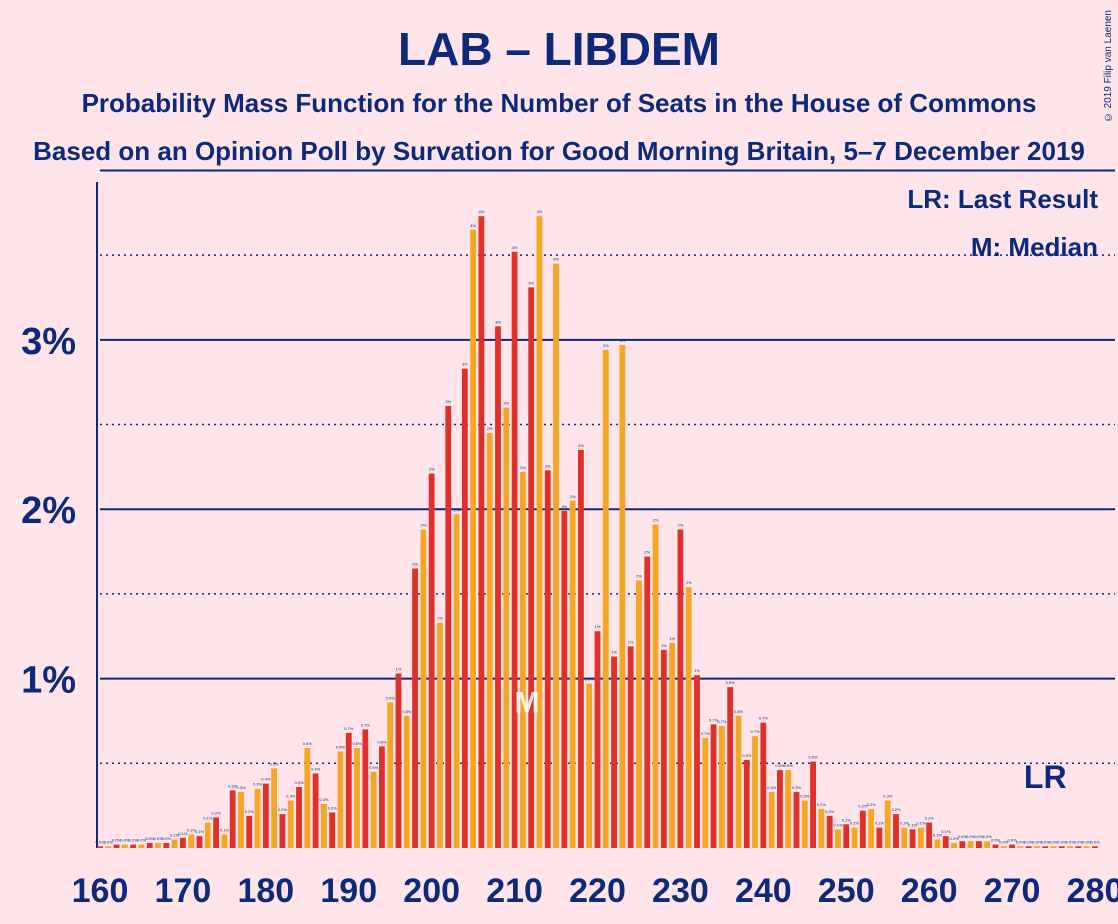 Image resolution: width=1118 pixels, height=924 pixels. What do you see at coordinates (846, 891) in the screenshot?
I see `x-tick-label: 250` at bounding box center [846, 891].